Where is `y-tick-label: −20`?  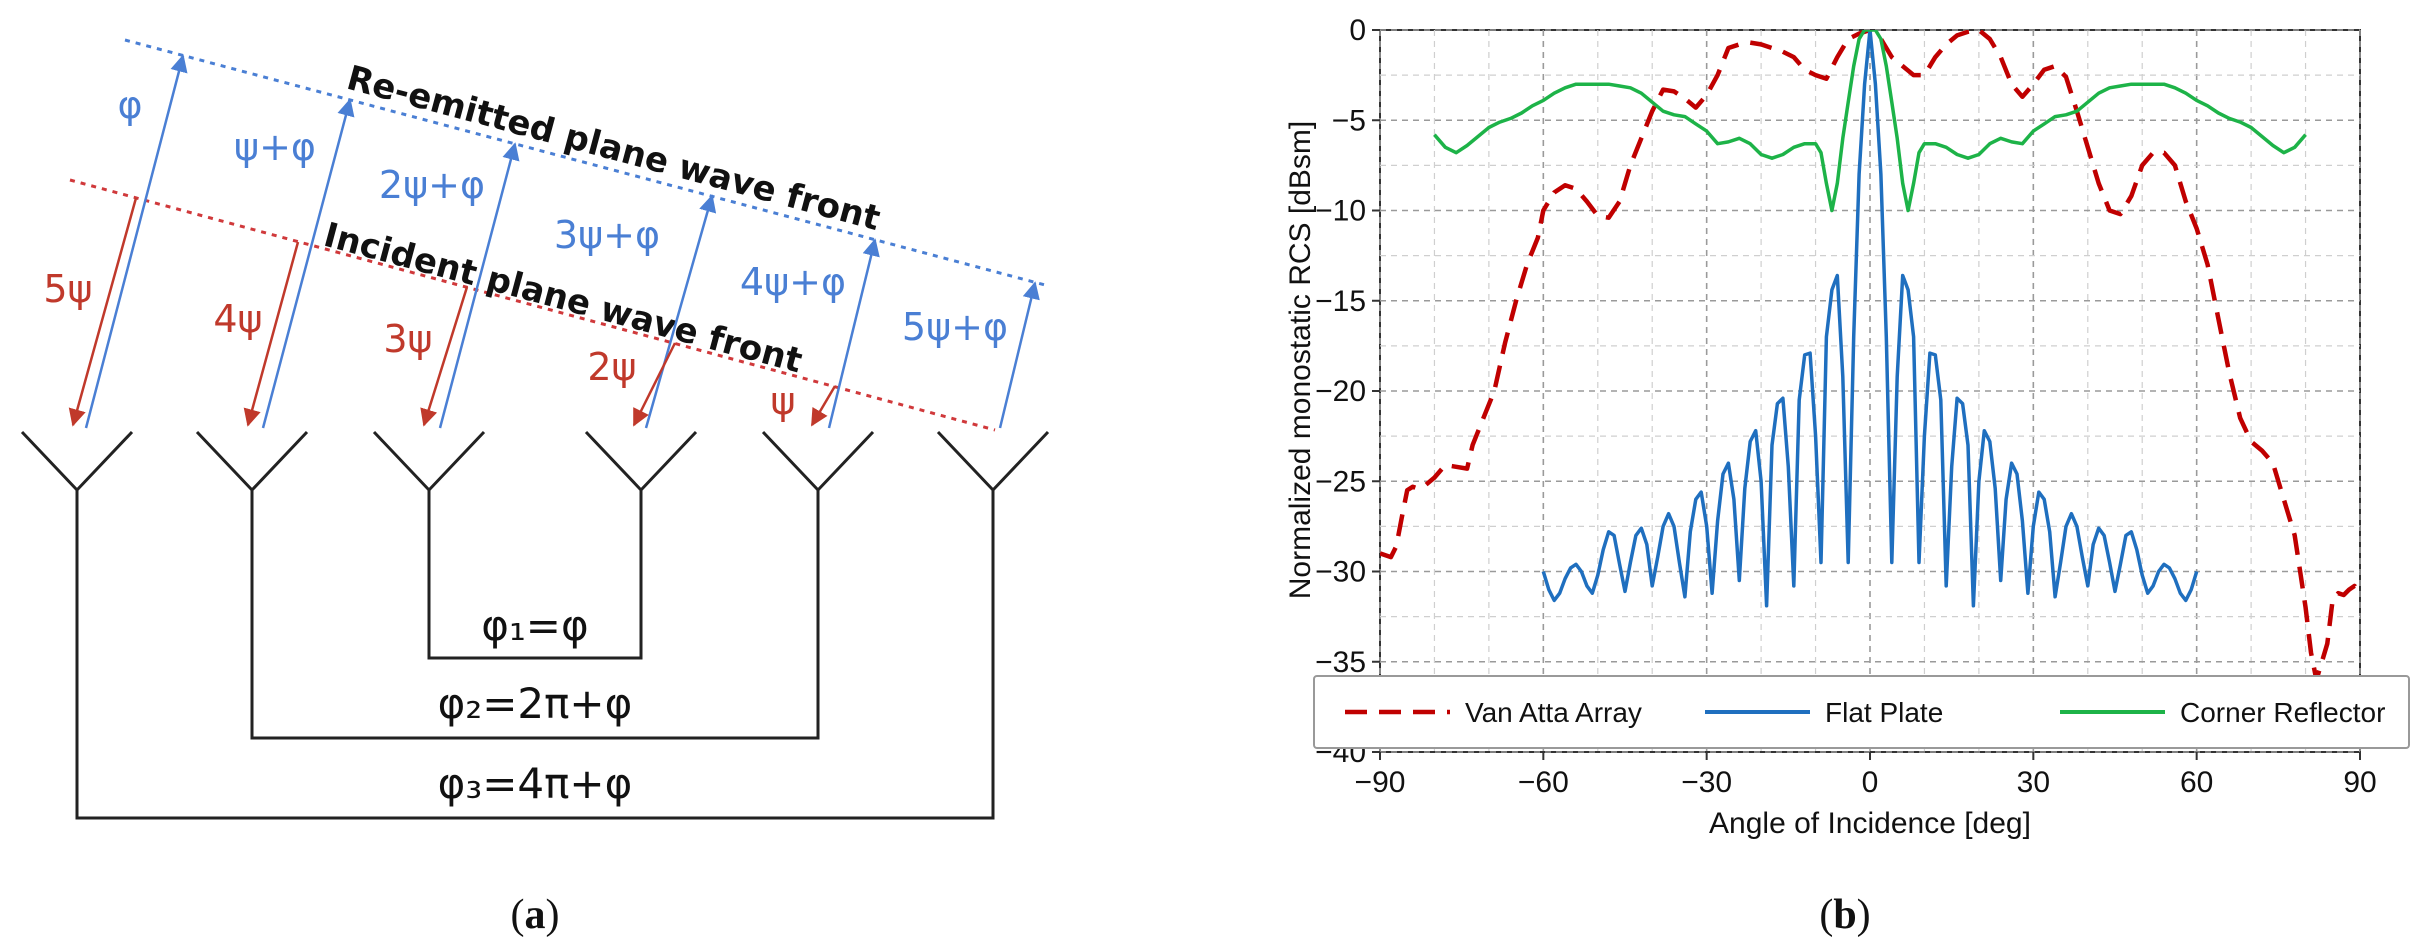 y-tick-label: −20 is located at coordinates (1340, 391).